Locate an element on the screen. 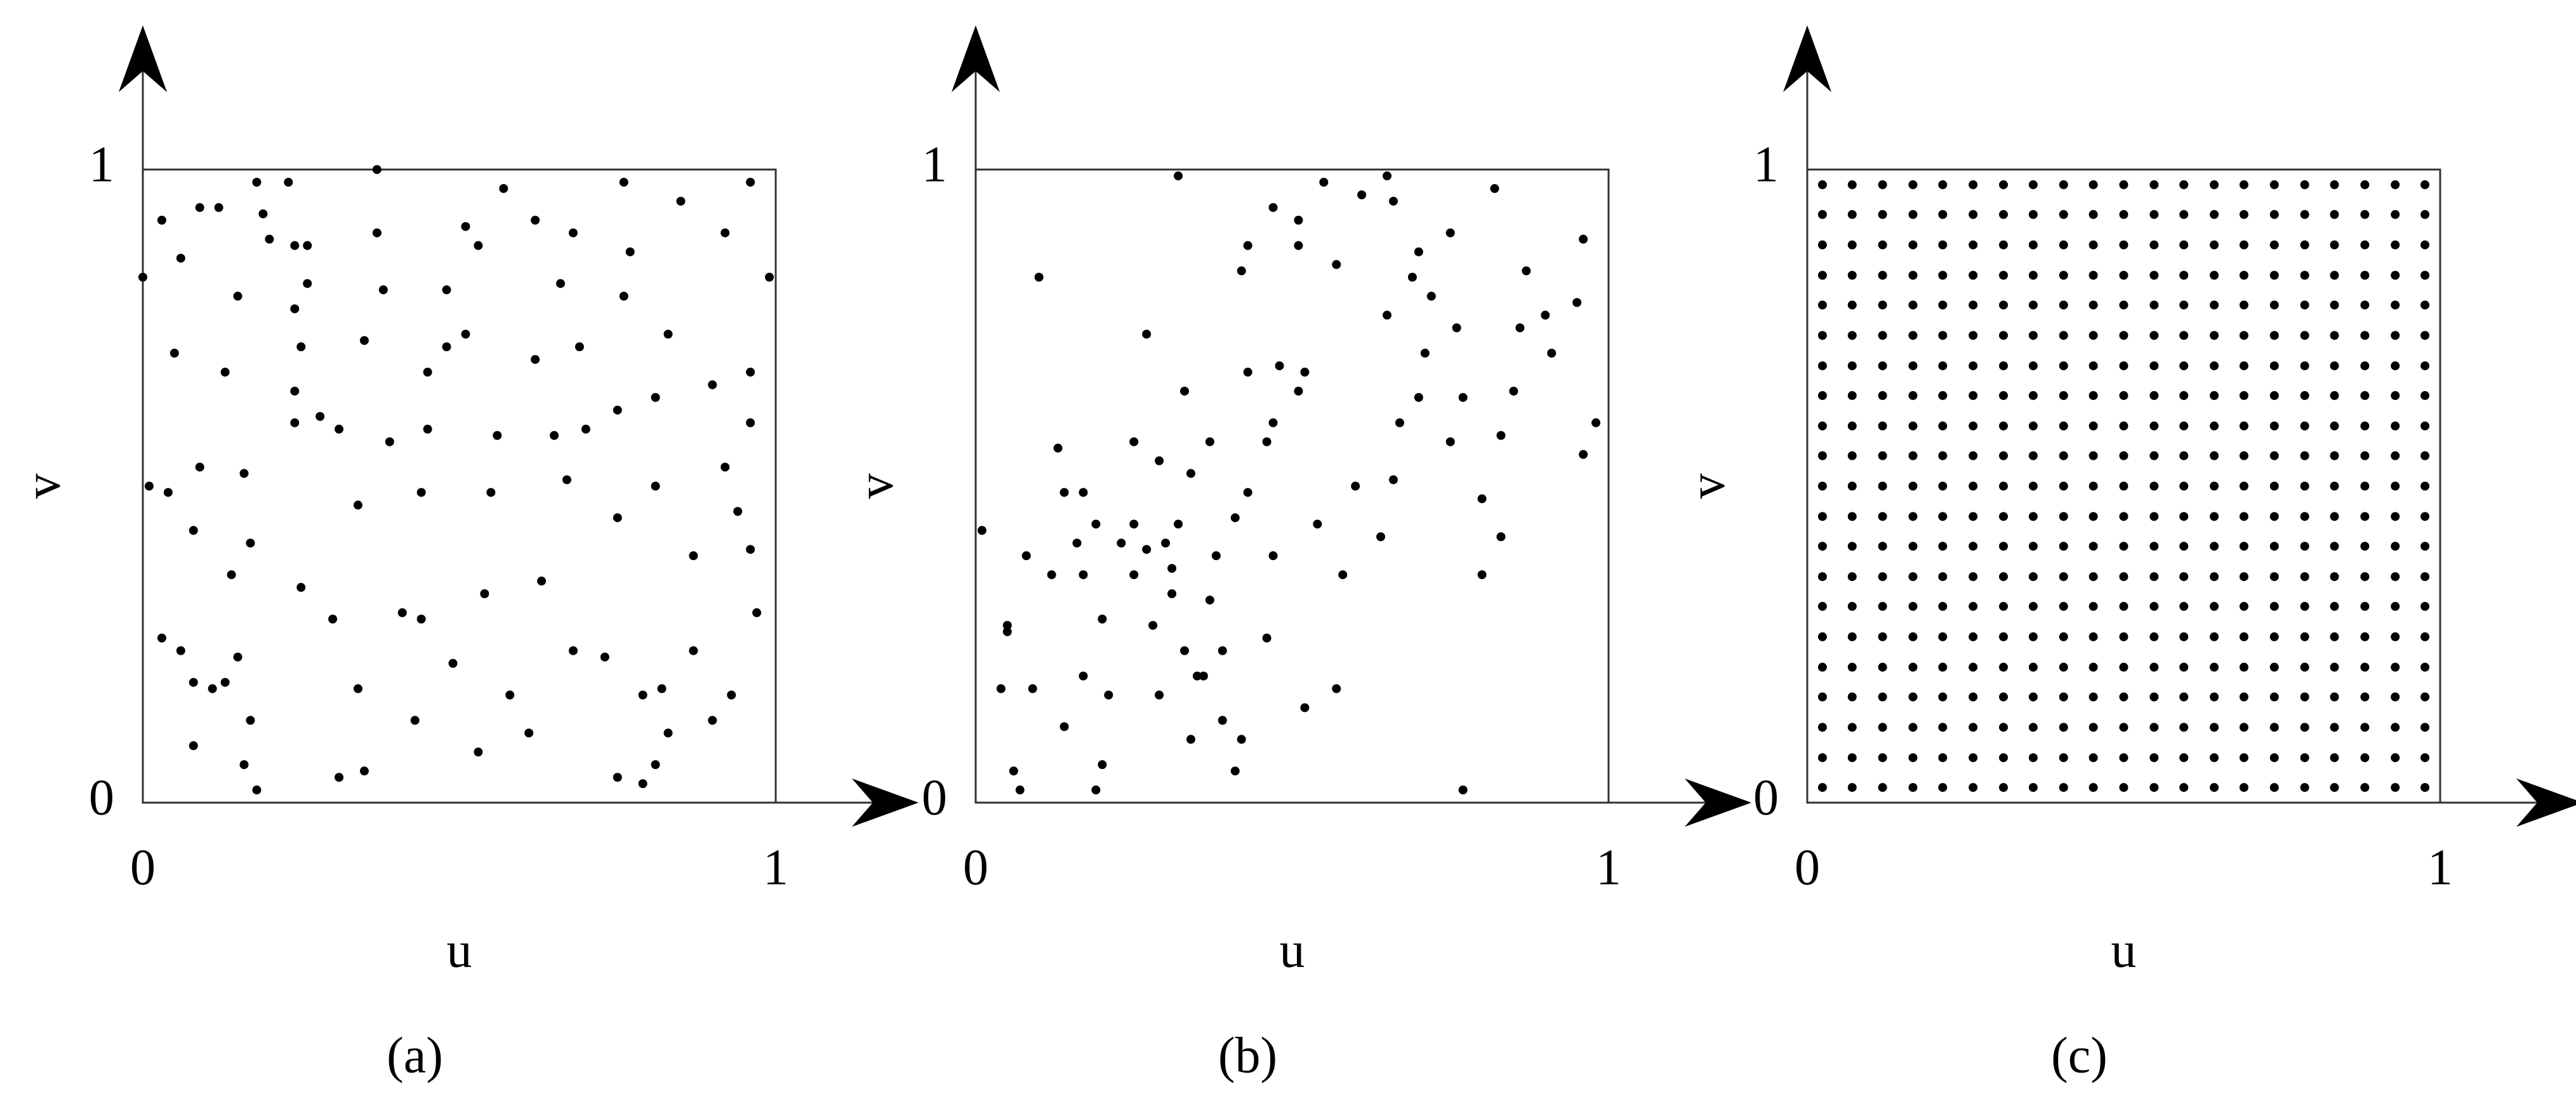 This screenshot has width=2576, height=1103. x-tick-label: 0 is located at coordinates (975, 867).